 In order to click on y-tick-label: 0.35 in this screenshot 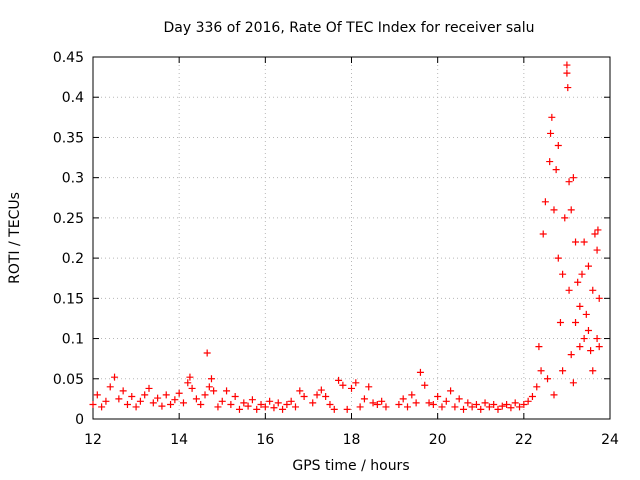, I will do `click(68, 138)`.